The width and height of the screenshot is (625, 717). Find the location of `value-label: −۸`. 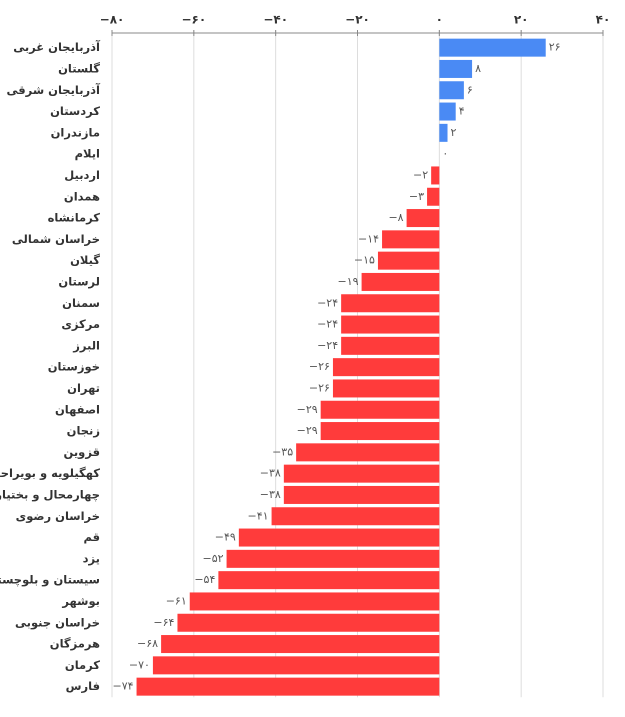

value-label: −۸ is located at coordinates (395, 217).